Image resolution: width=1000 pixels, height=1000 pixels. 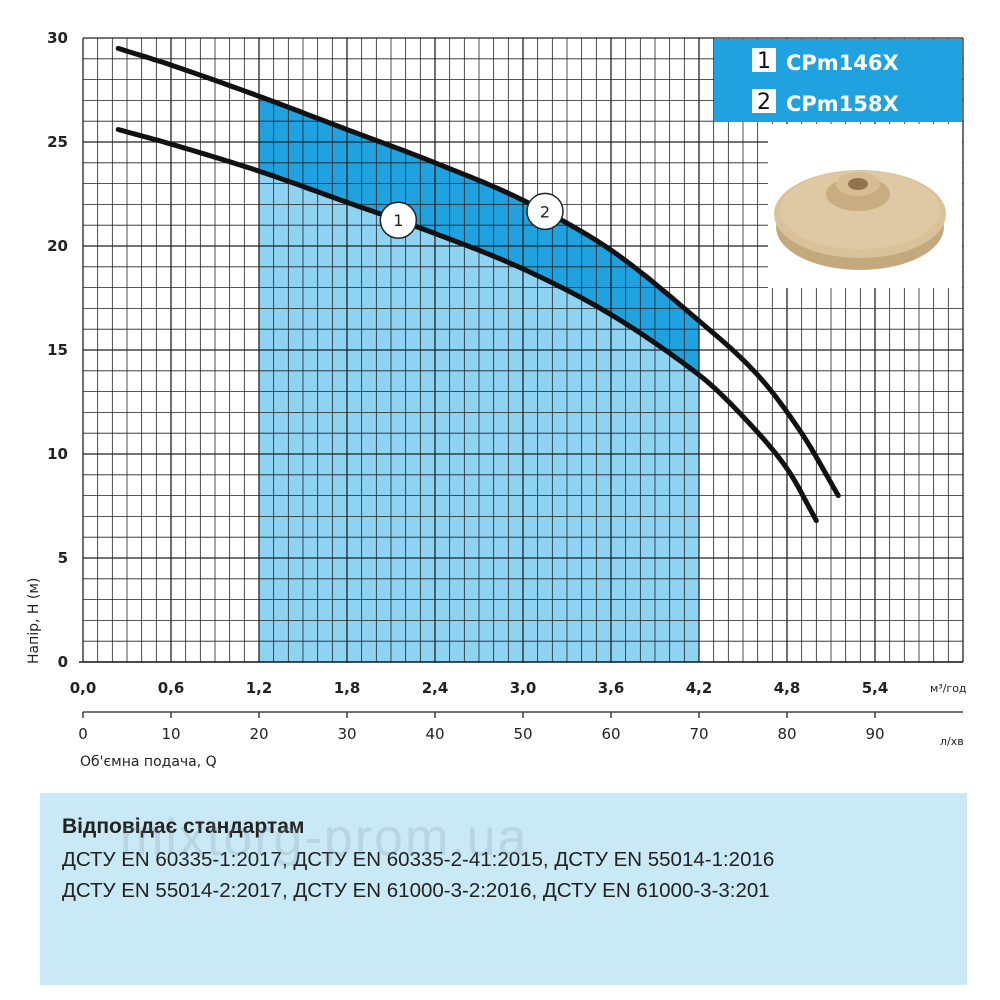 What do you see at coordinates (83, 688) in the screenshot?
I see `x-tick-label: 0,0` at bounding box center [83, 688].